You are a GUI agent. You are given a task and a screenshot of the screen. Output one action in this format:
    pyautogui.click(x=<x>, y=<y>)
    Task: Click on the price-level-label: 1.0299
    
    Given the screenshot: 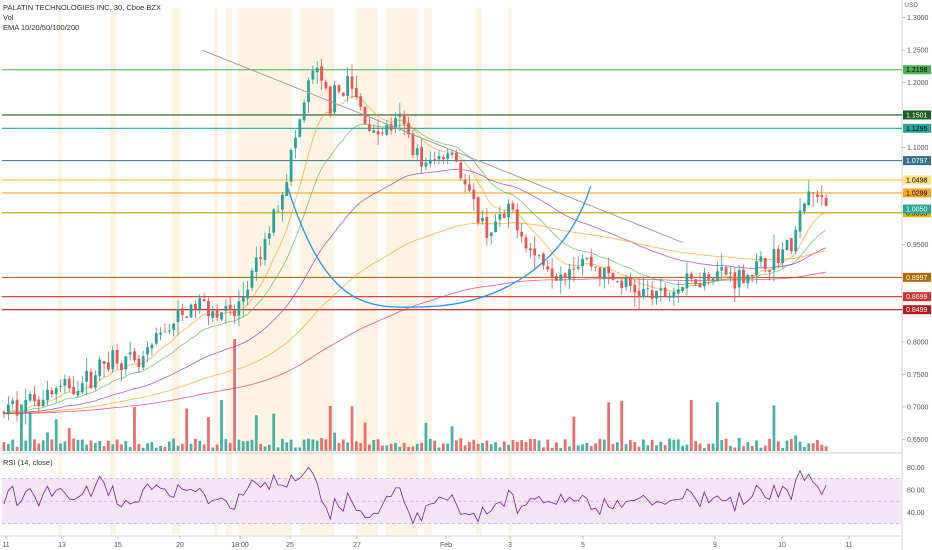 What is the action you would take?
    pyautogui.click(x=917, y=193)
    